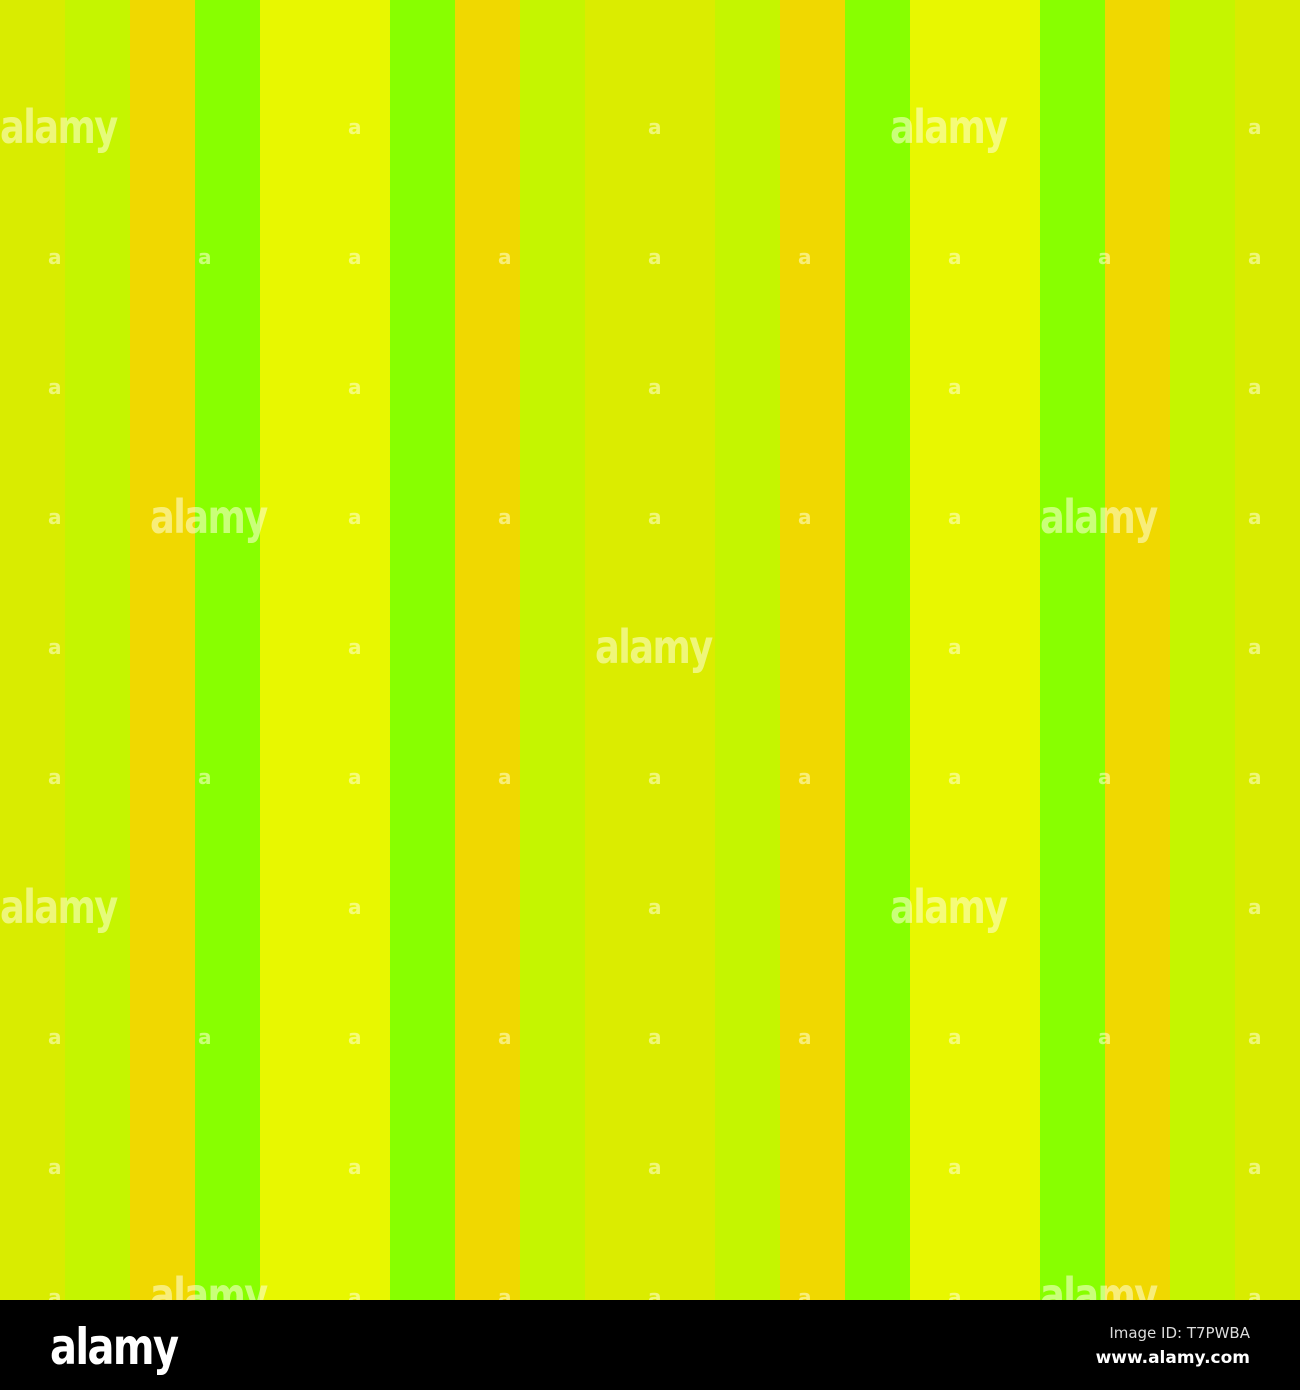  I want to click on footer-bar: alamy Image ID: T7PWBA www.alamy.com, so click(650, 1345).